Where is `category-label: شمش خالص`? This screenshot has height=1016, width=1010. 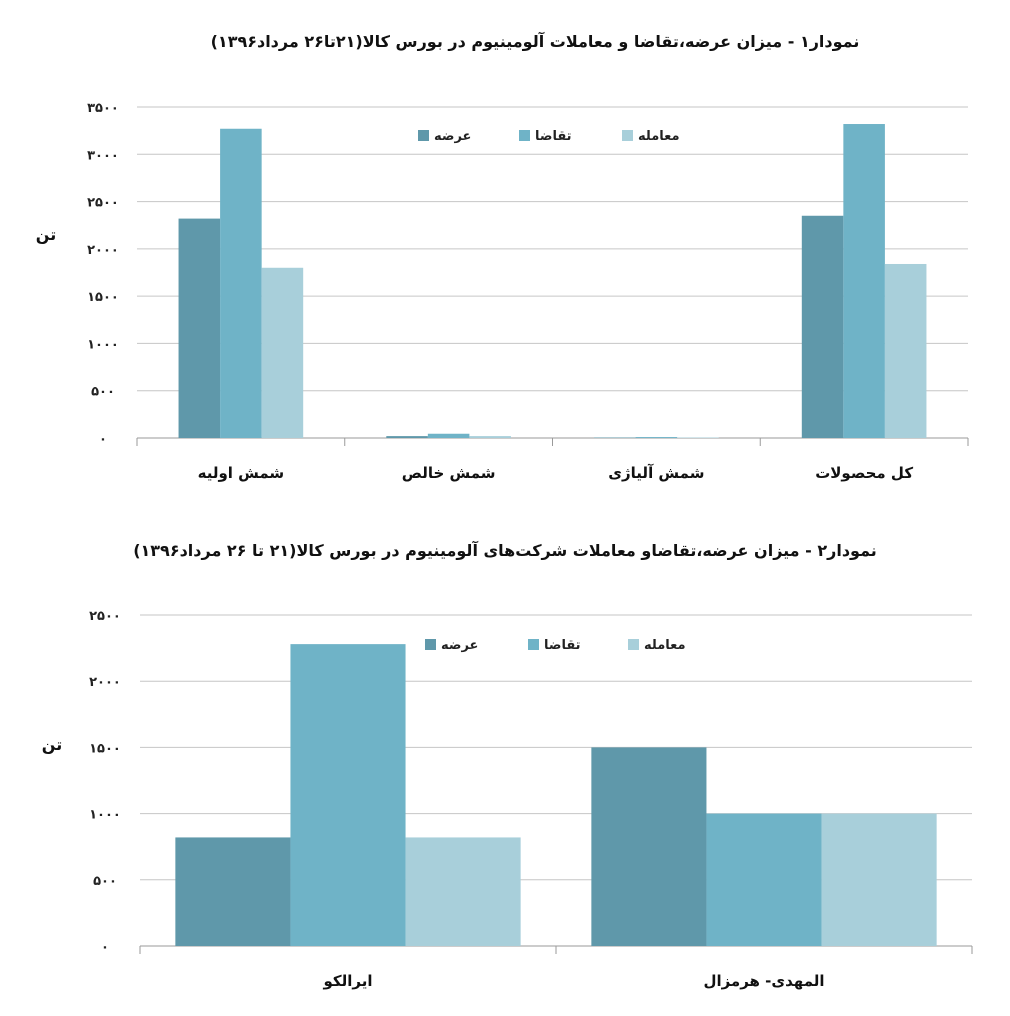
category-label: شمش خالص is located at coordinates (449, 473).